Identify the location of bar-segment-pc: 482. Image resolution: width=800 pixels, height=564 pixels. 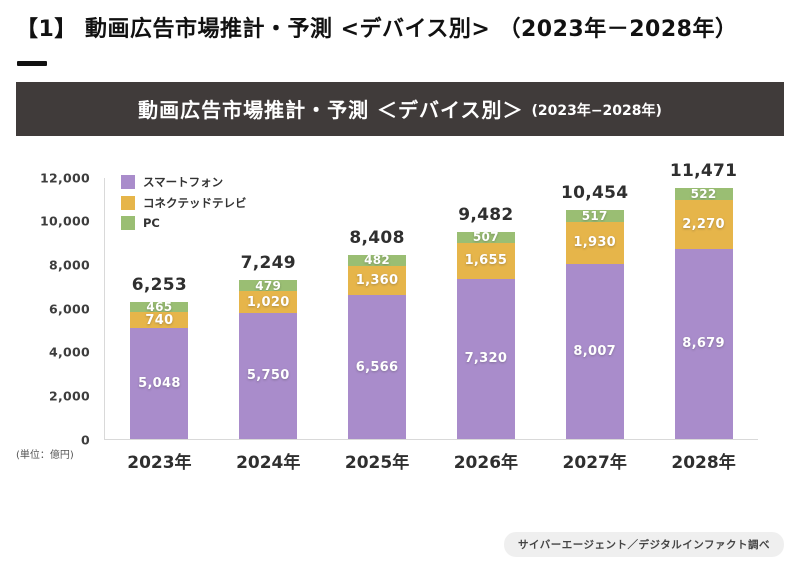
(377, 260).